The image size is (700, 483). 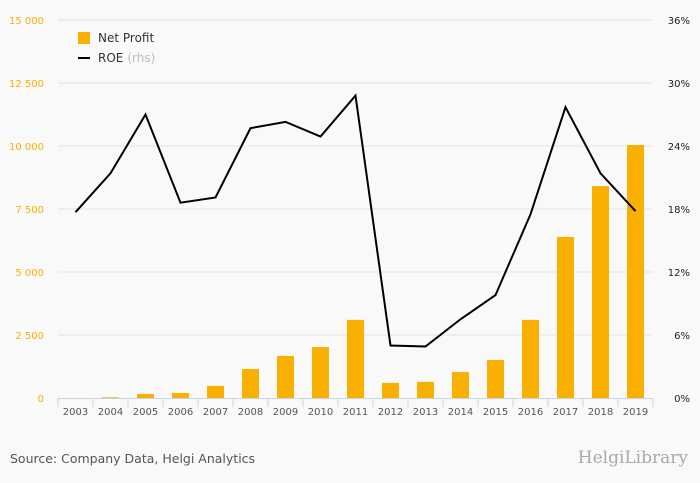 I want to click on left-tick-label: 12 500, so click(x=26, y=84).